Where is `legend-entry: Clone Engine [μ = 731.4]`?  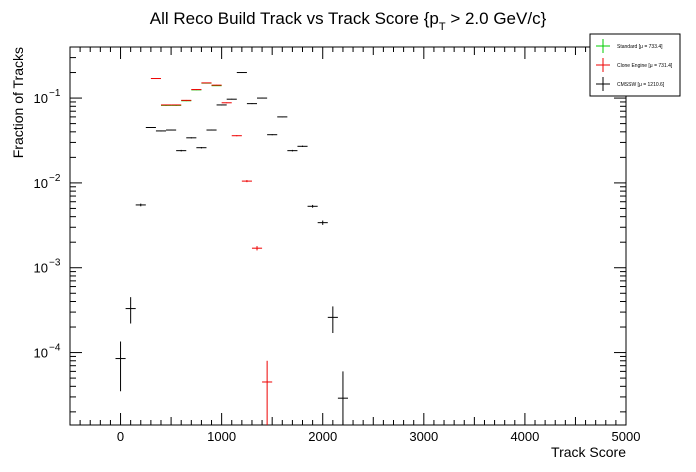
legend-entry: Clone Engine [μ = 731.4] is located at coordinates (634, 65).